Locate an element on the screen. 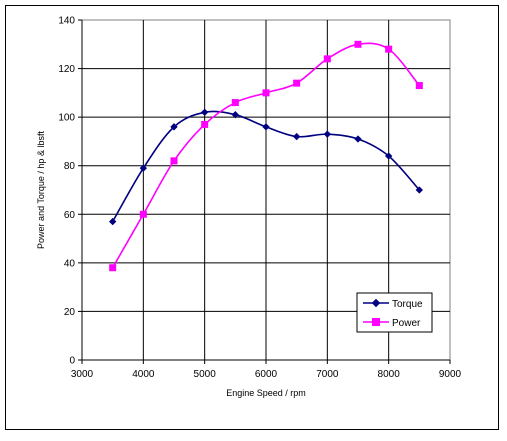  x-tick-label: 7000 is located at coordinates (327, 374).